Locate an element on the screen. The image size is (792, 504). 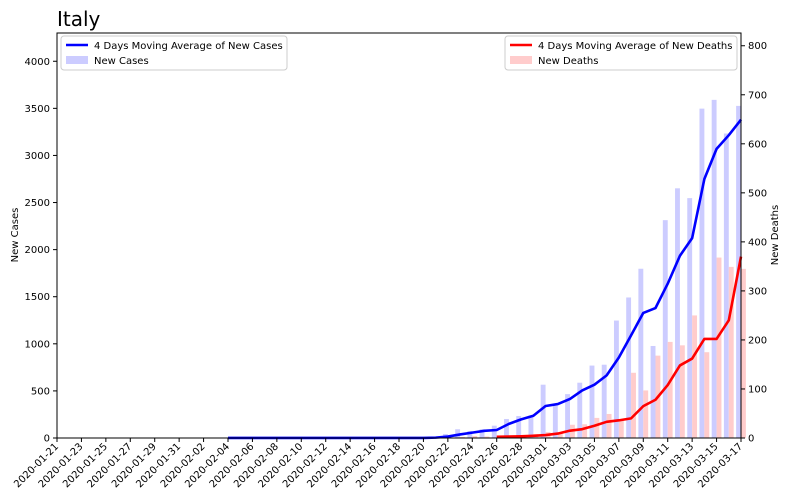
right-y-tick-label: 100 is located at coordinates (757, 389).